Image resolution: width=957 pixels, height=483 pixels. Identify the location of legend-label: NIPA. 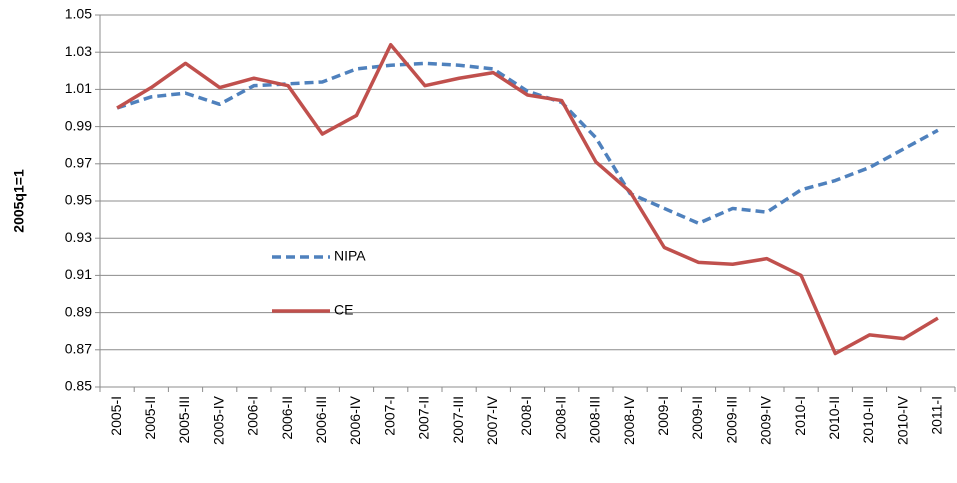
(350, 256).